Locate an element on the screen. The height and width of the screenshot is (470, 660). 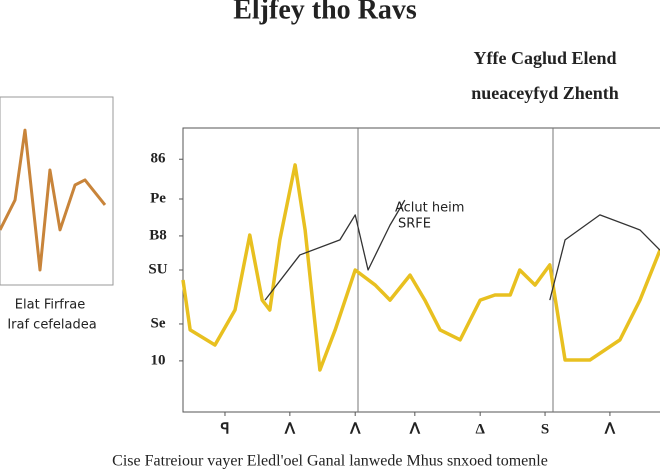
inset-frame is located at coordinates (57, 191).